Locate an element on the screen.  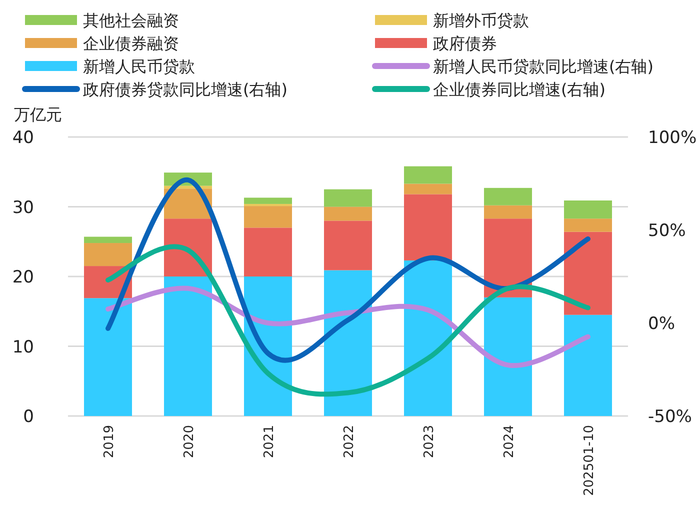
legend-label: 新增外币贷款 is located at coordinates (481, 20).